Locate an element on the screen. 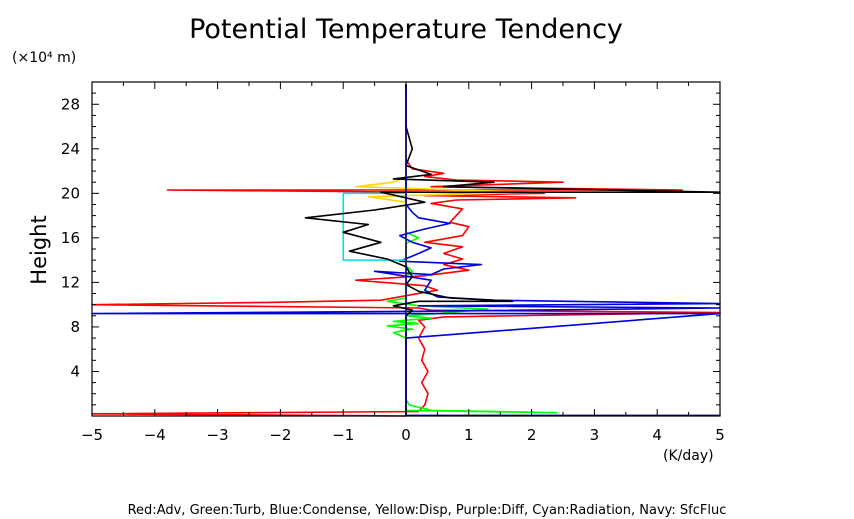  y-tick-label: 28 is located at coordinates (70, 104).